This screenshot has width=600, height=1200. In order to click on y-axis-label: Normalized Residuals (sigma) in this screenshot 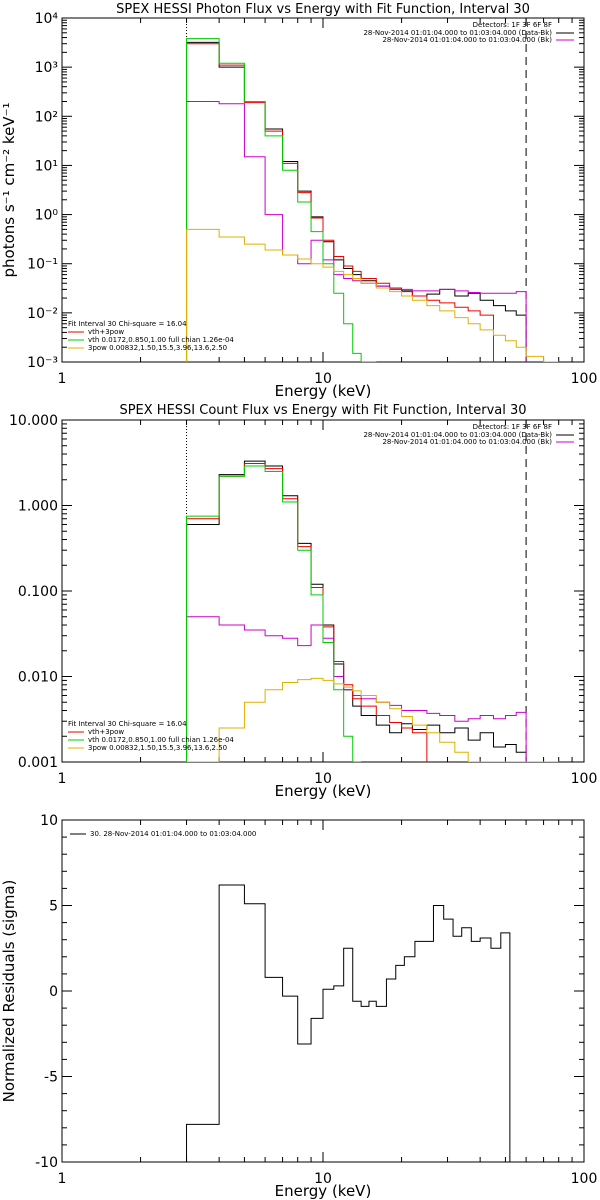, I will do `click(9, 991)`.